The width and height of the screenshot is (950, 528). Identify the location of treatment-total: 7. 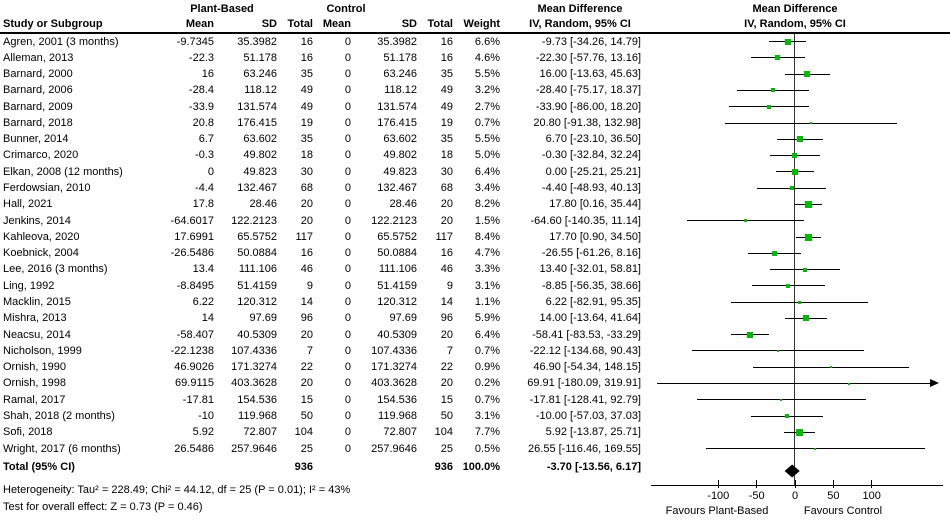
(309, 350).